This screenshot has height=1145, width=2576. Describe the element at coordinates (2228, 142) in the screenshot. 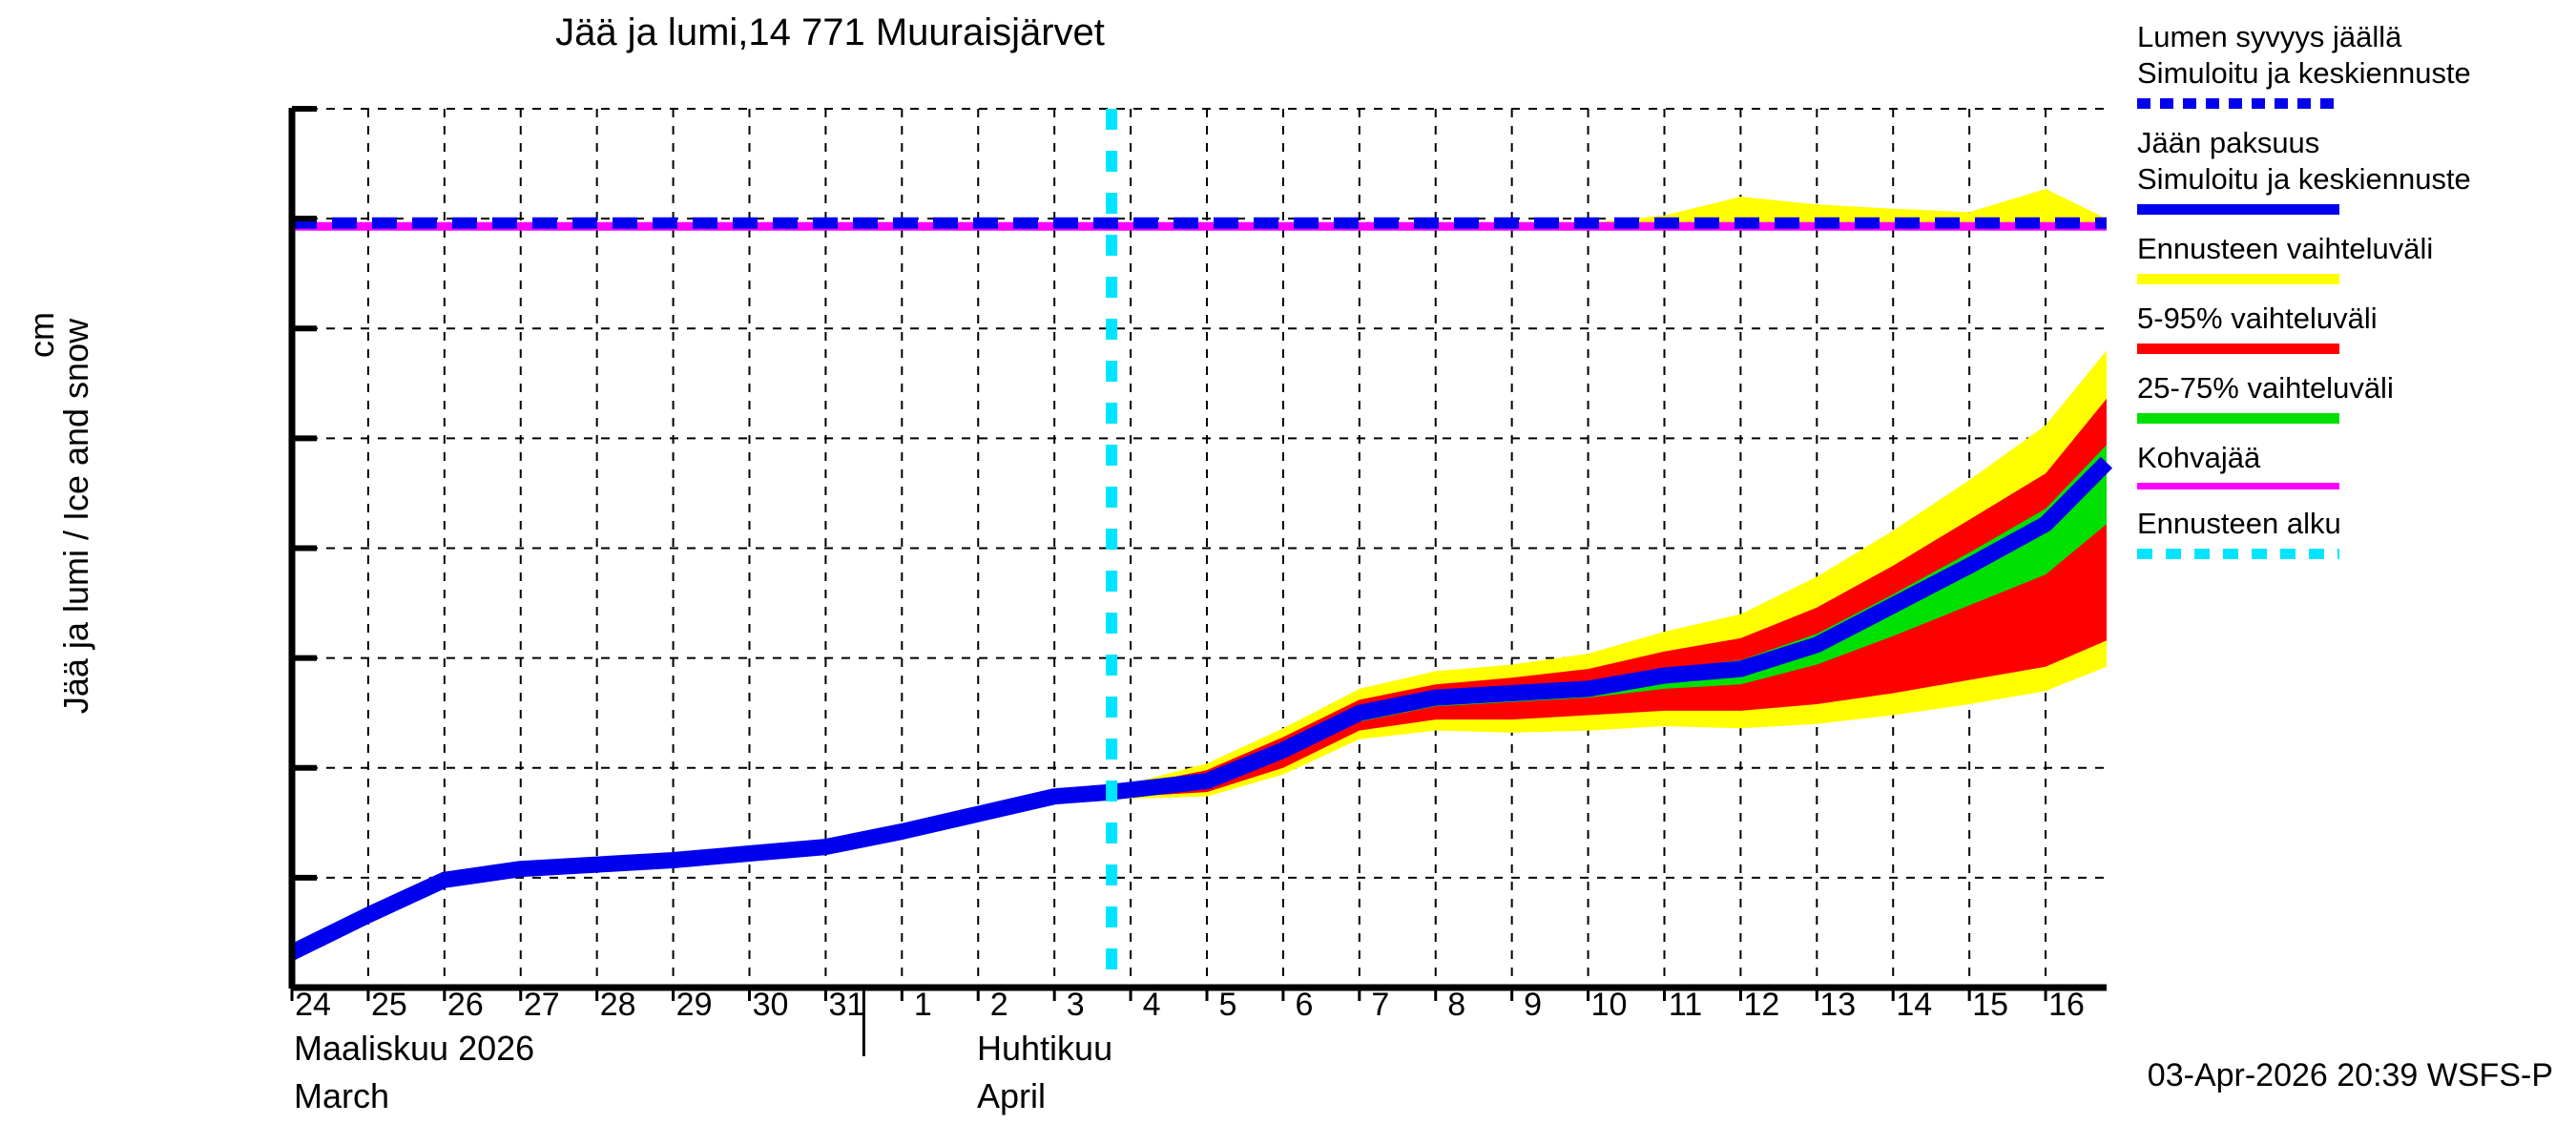

I see `legend-label: Jään paksuus` at that location.